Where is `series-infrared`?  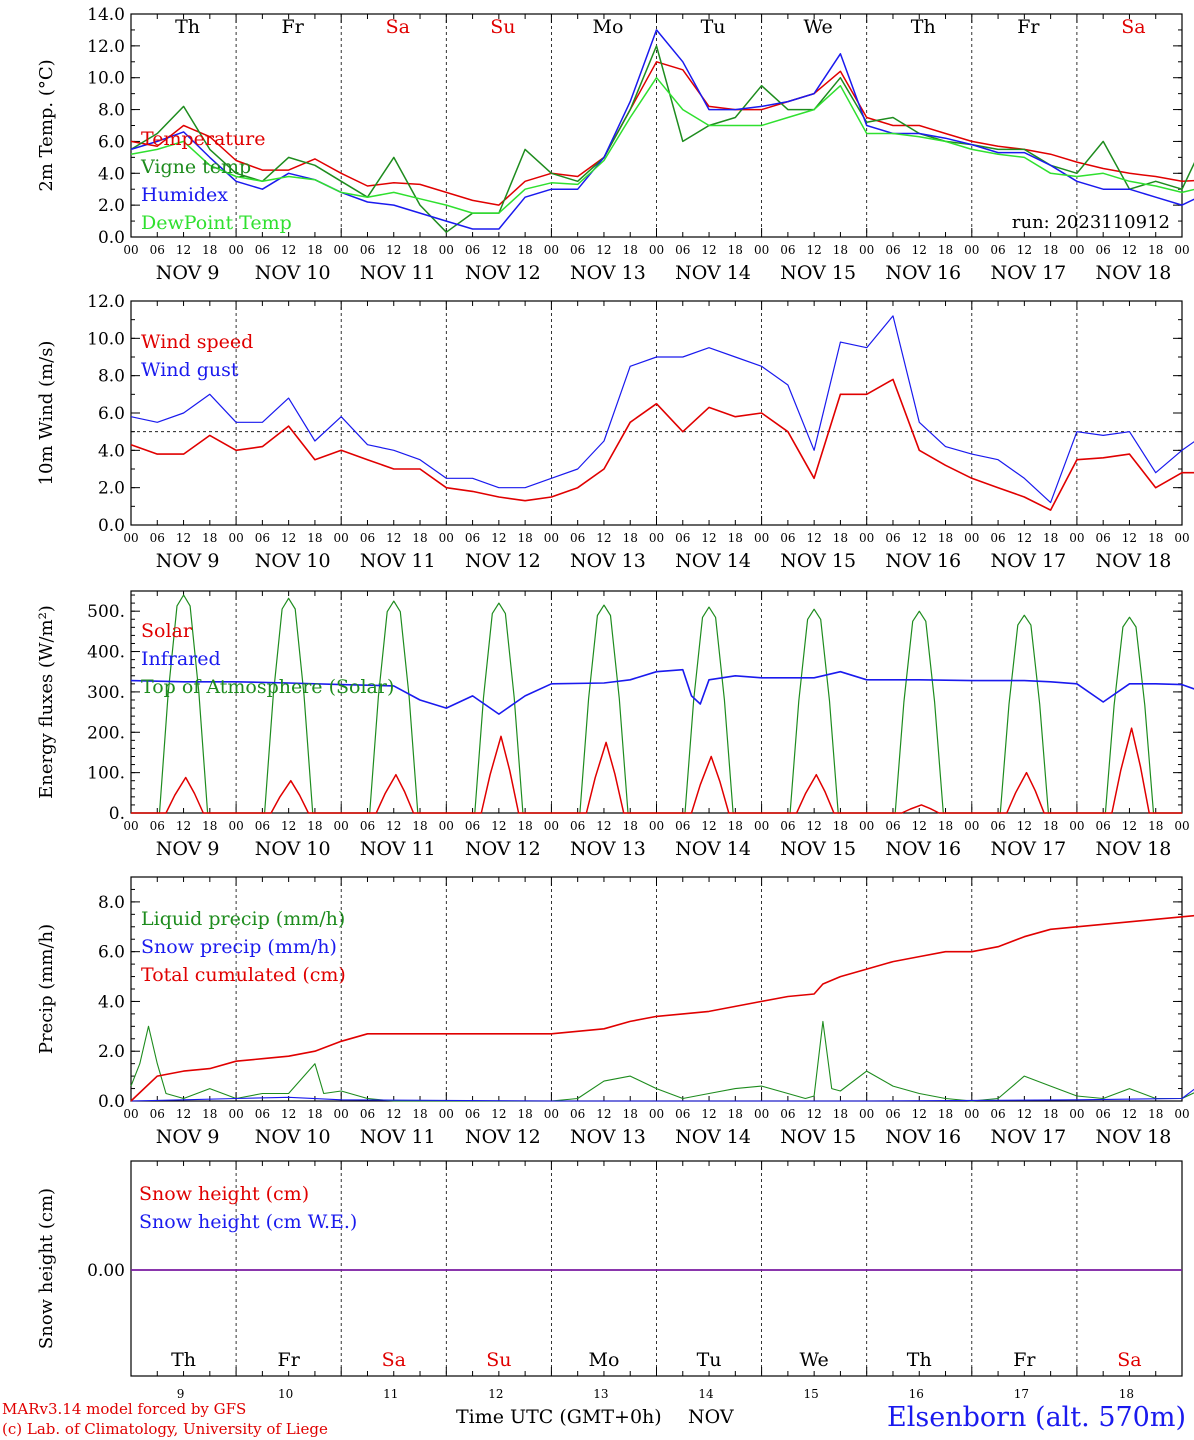
series-infrared is located at coordinates (662, 691).